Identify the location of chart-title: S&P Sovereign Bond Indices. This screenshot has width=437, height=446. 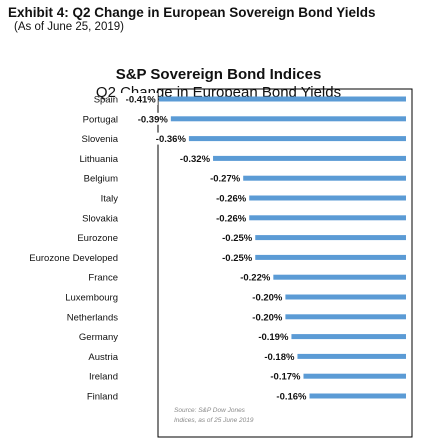
(218, 74).